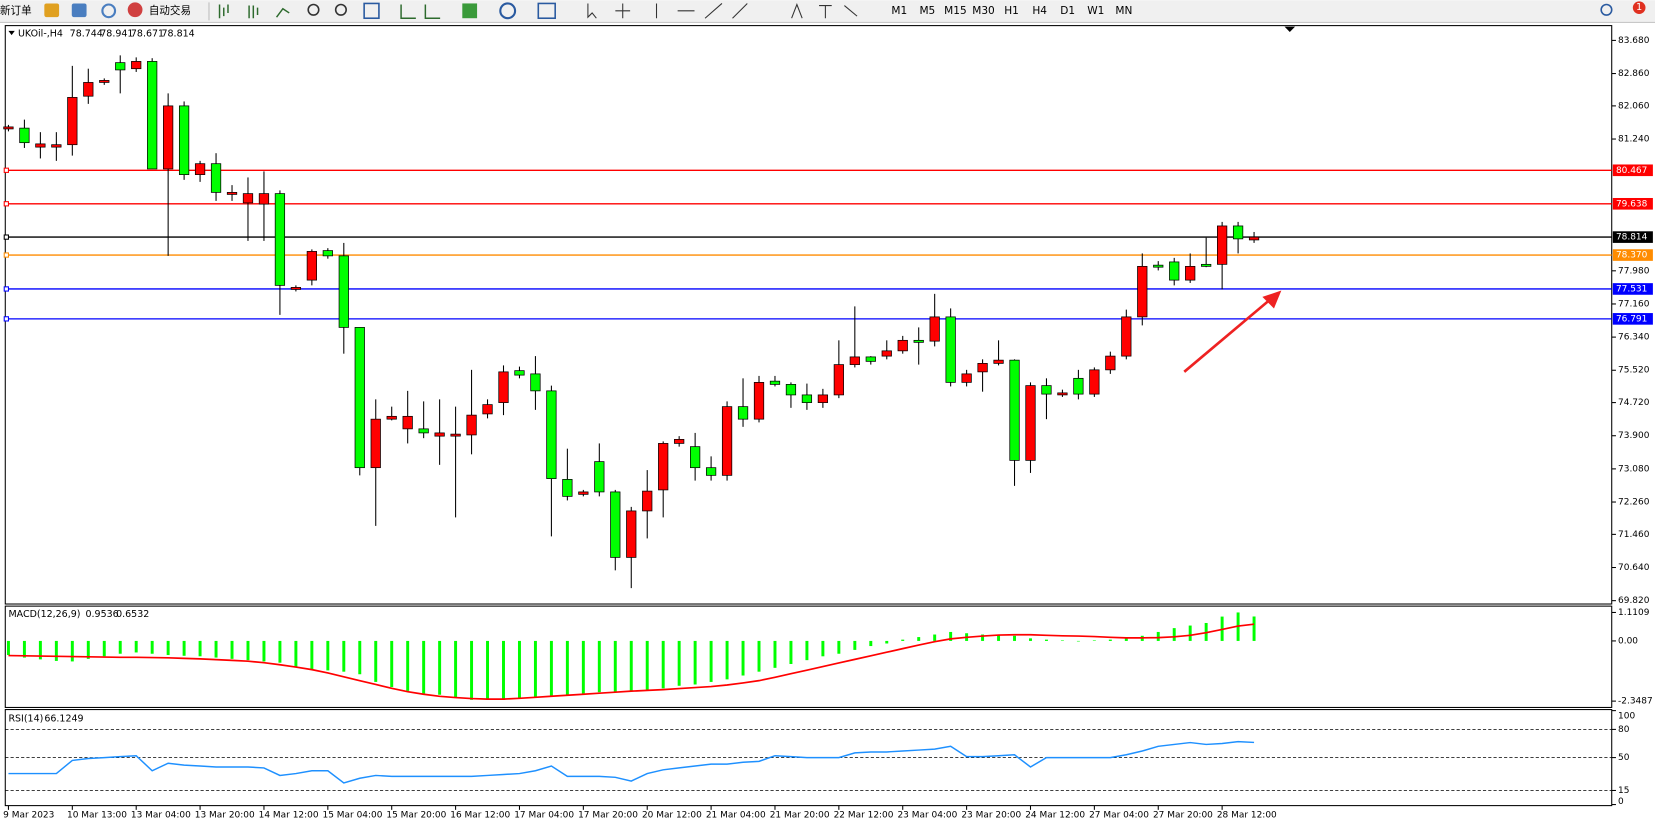 The width and height of the screenshot is (1655, 827). I want to click on level-line-handle, so click(6, 289).